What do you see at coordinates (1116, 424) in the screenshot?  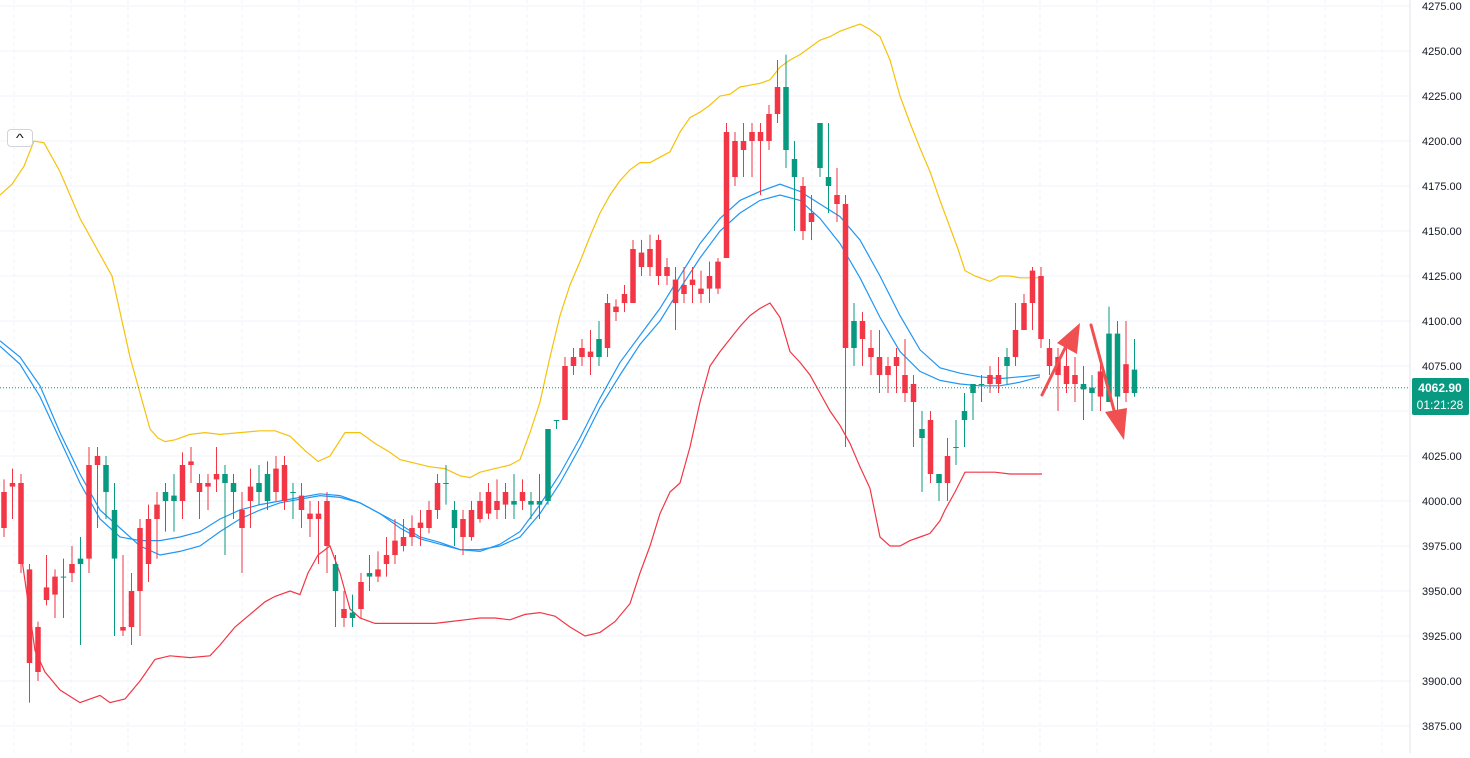 I see `down-arrow-head` at bounding box center [1116, 424].